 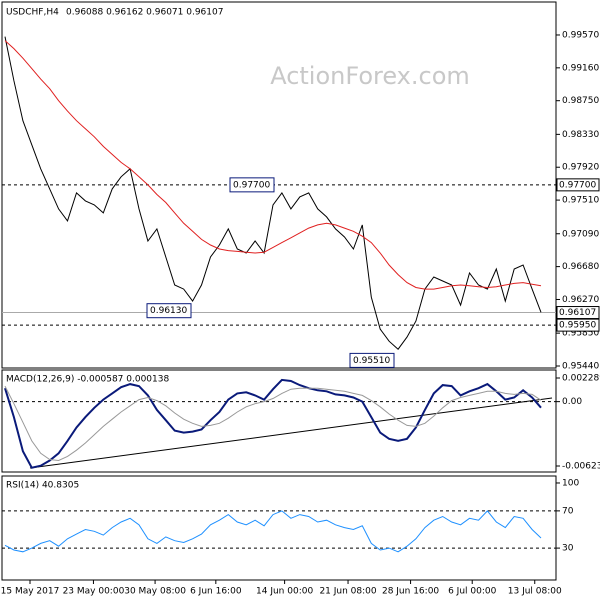 What do you see at coordinates (284, 592) in the screenshot?
I see `x-tick-label: 14 Jun 00:00` at bounding box center [284, 592].